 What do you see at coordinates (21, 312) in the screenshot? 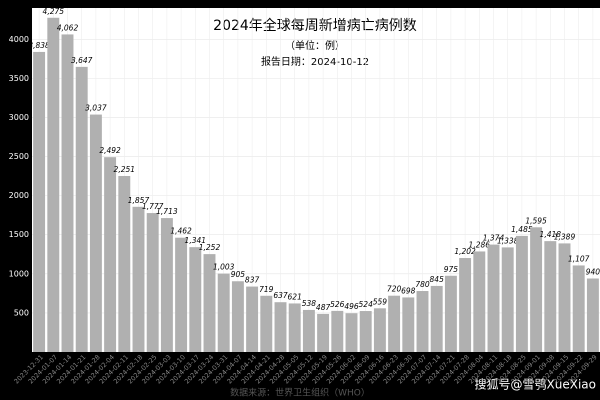
I see `y-tick-label: 500` at bounding box center [21, 312].